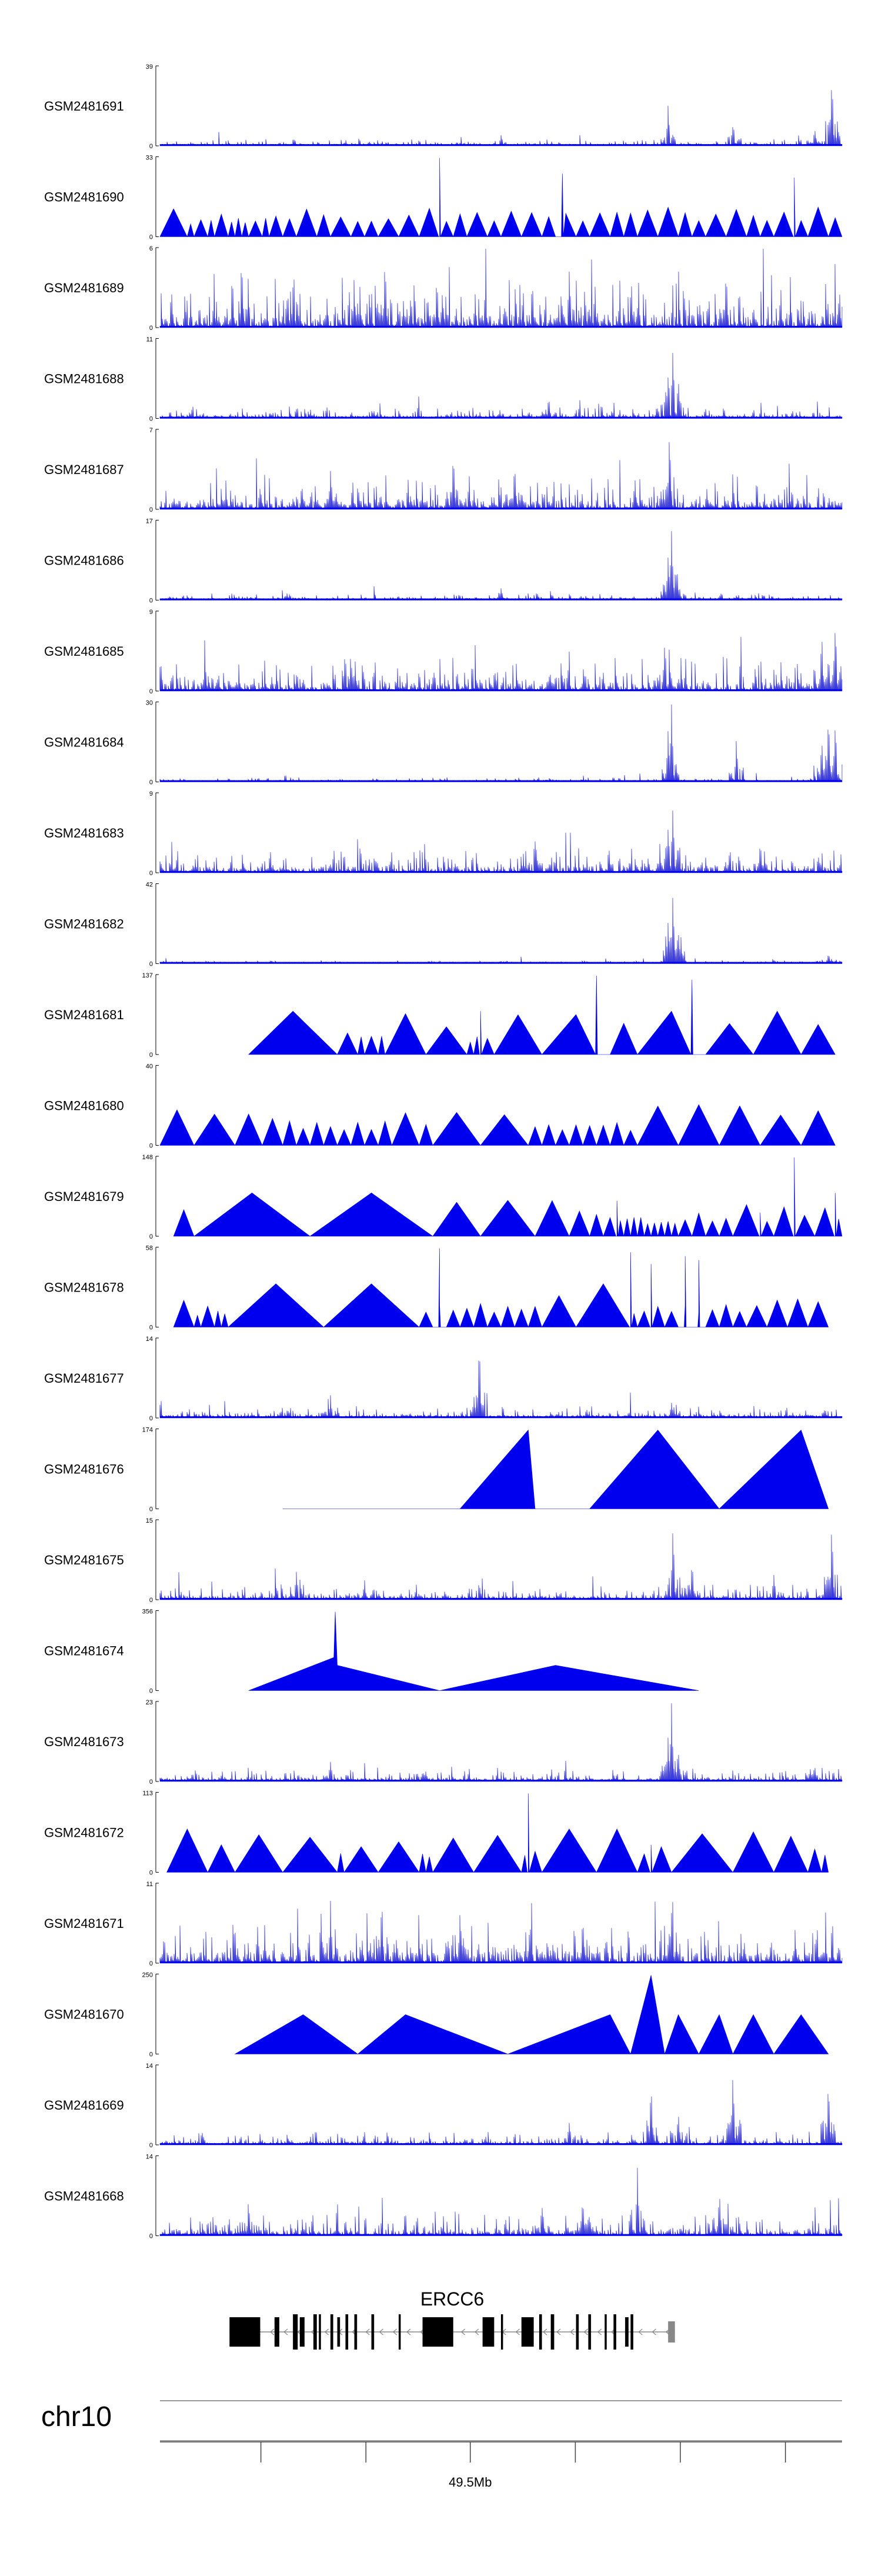  Describe the element at coordinates (147, 1157) in the screenshot. I see `y-max-label: 148` at that location.